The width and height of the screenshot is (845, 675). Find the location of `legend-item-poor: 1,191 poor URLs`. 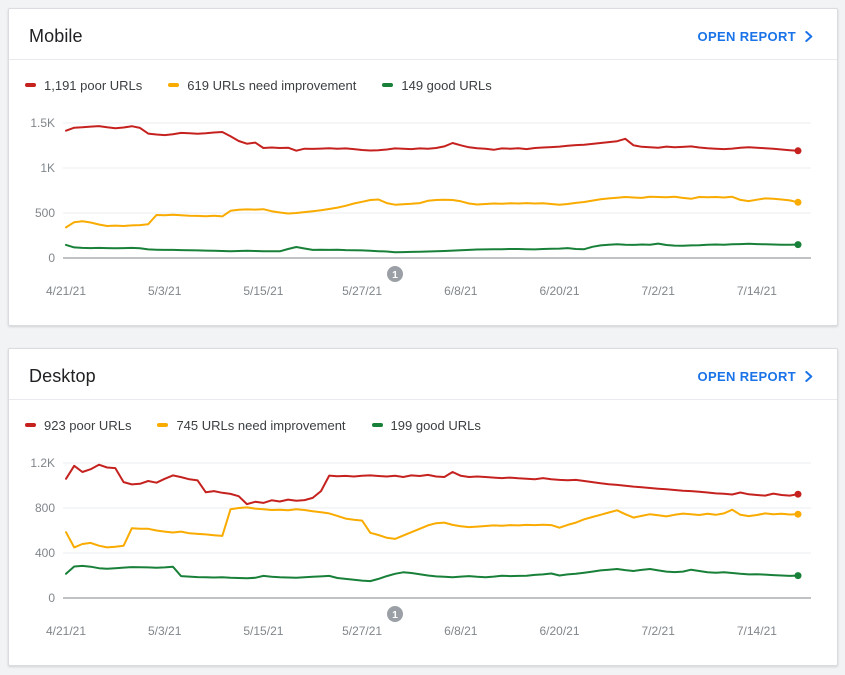

legend-item-poor: 1,191 poor URLs is located at coordinates (83, 85).